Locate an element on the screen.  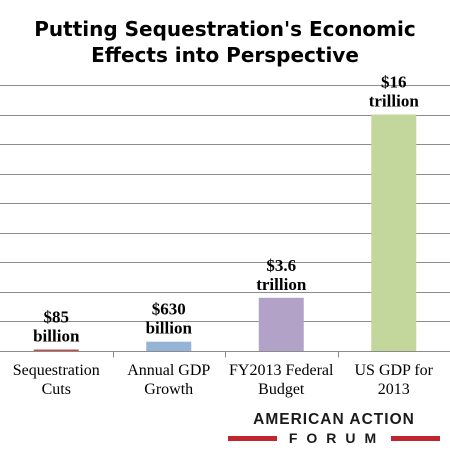
chart-title-line-1: Putting Sequestration's Economic is located at coordinates (225, 29).